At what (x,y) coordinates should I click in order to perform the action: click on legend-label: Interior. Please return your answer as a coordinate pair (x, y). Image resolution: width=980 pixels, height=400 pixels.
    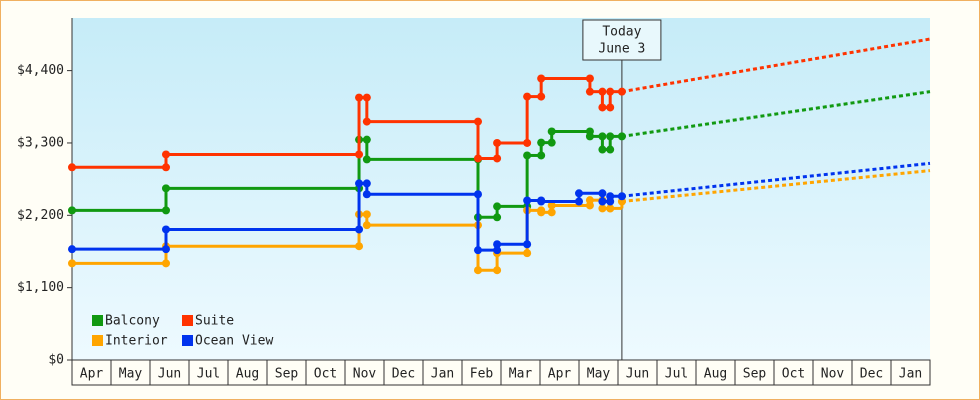
    Looking at the image, I should click on (136, 341).